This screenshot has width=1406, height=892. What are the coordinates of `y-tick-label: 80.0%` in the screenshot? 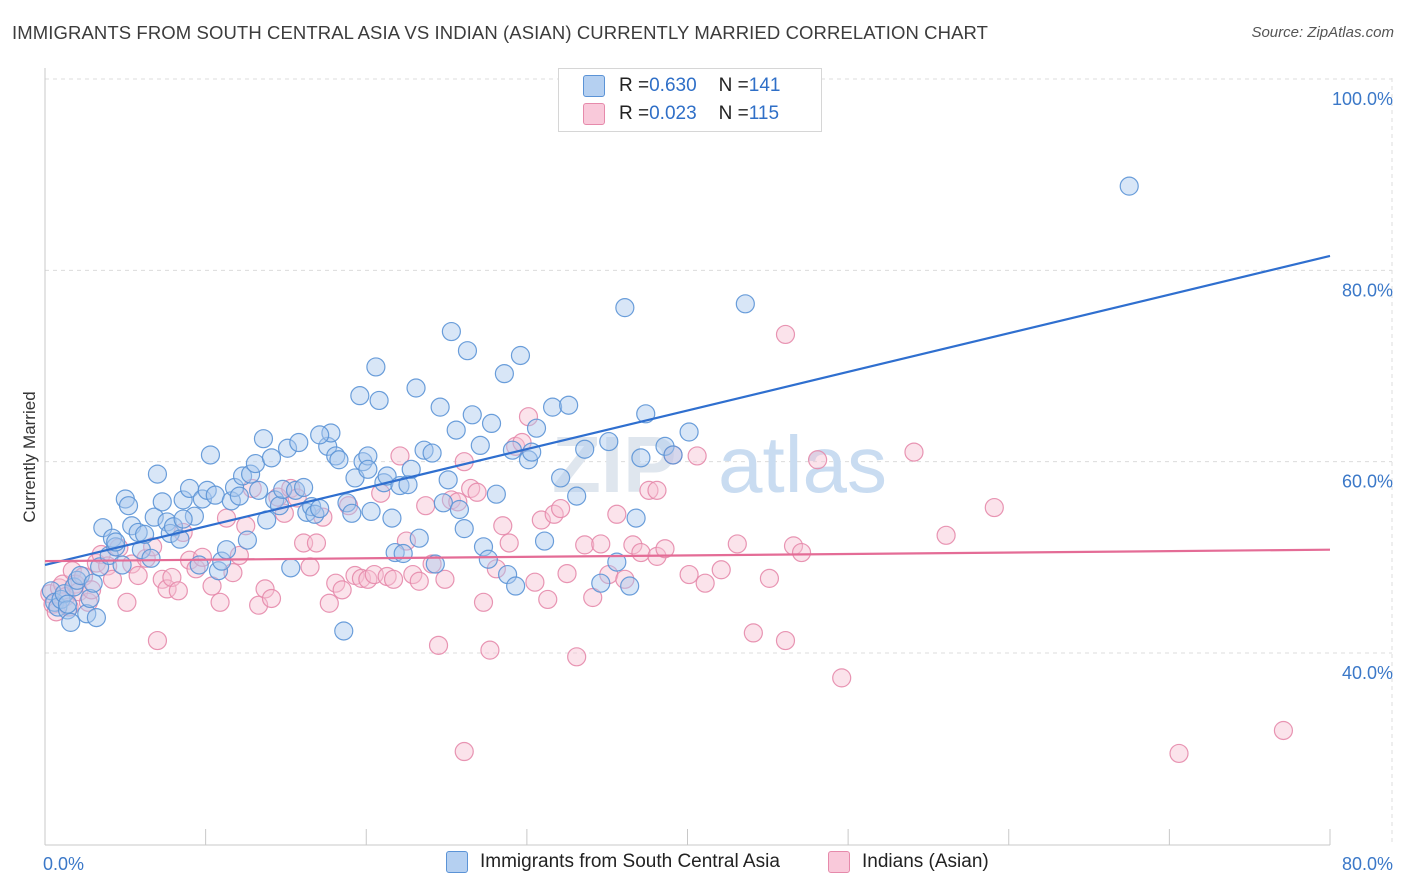 It's located at (1367, 290).